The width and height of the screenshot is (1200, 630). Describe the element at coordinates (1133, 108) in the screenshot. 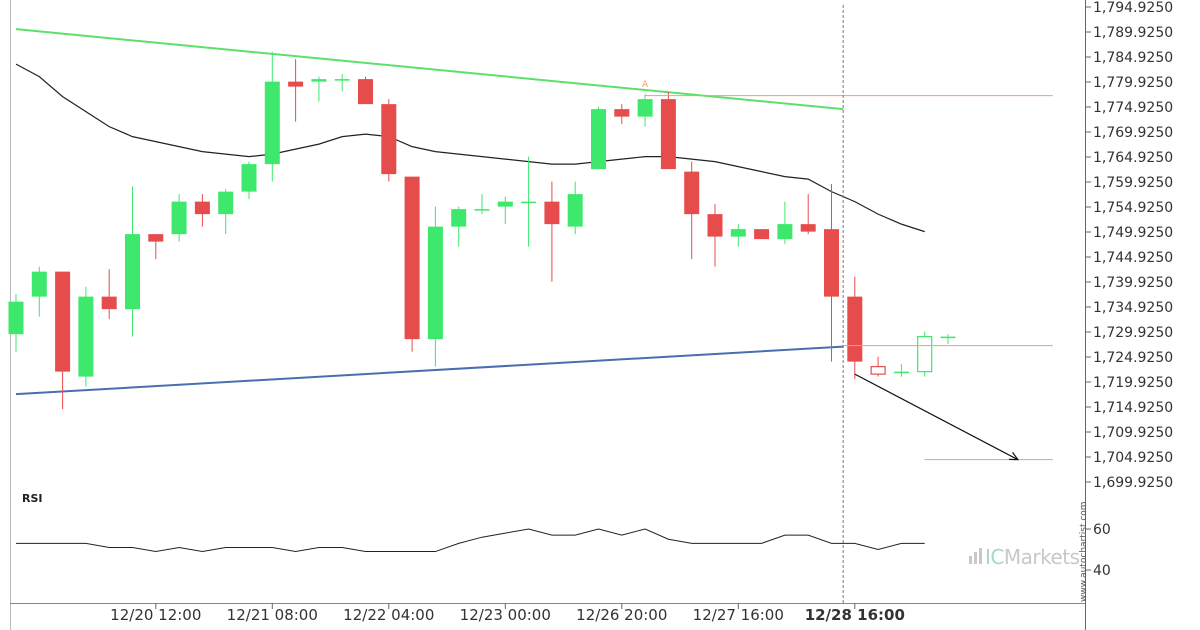

I see `price-label: 1,774.9250` at that location.